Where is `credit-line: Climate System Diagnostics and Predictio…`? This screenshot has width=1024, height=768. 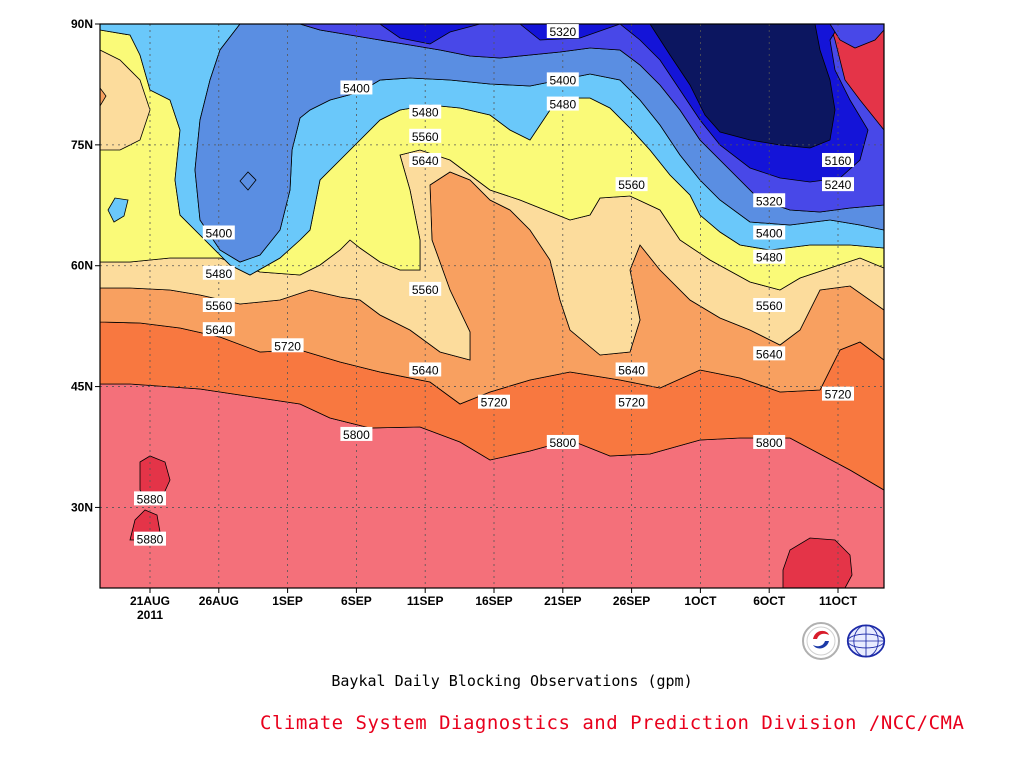 credit-line: Climate System Diagnostics and Predictio… is located at coordinates (612, 723).